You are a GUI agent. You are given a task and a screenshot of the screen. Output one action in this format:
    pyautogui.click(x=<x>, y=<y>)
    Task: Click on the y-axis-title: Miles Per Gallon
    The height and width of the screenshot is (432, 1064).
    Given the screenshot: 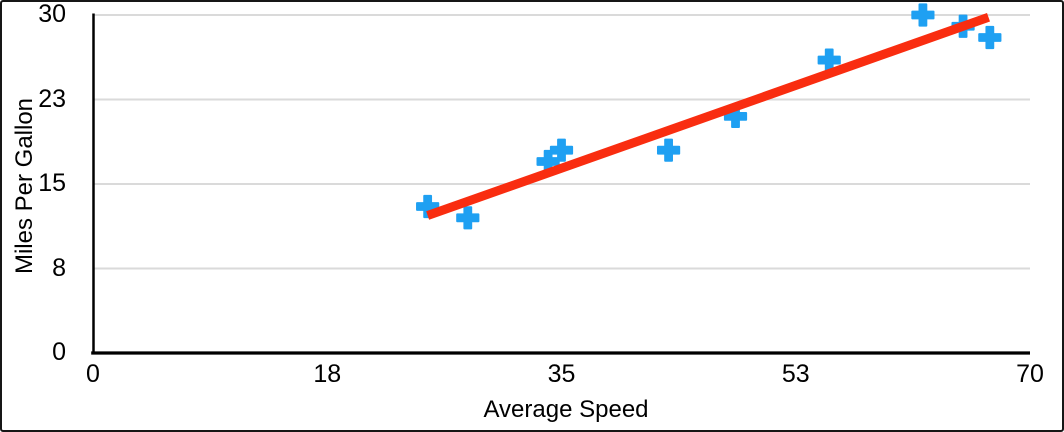 What is the action you would take?
    pyautogui.click(x=24, y=186)
    